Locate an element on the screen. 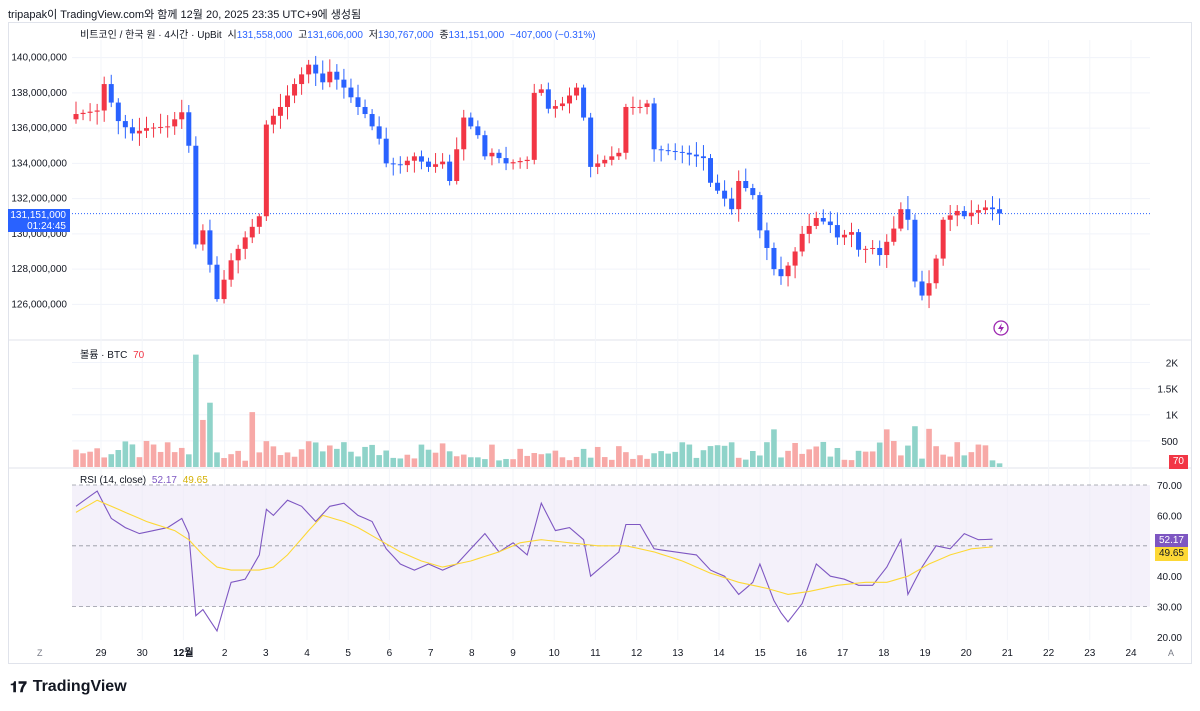 The height and width of the screenshot is (711, 1200). x-tick-label: 10 is located at coordinates (555, 653).